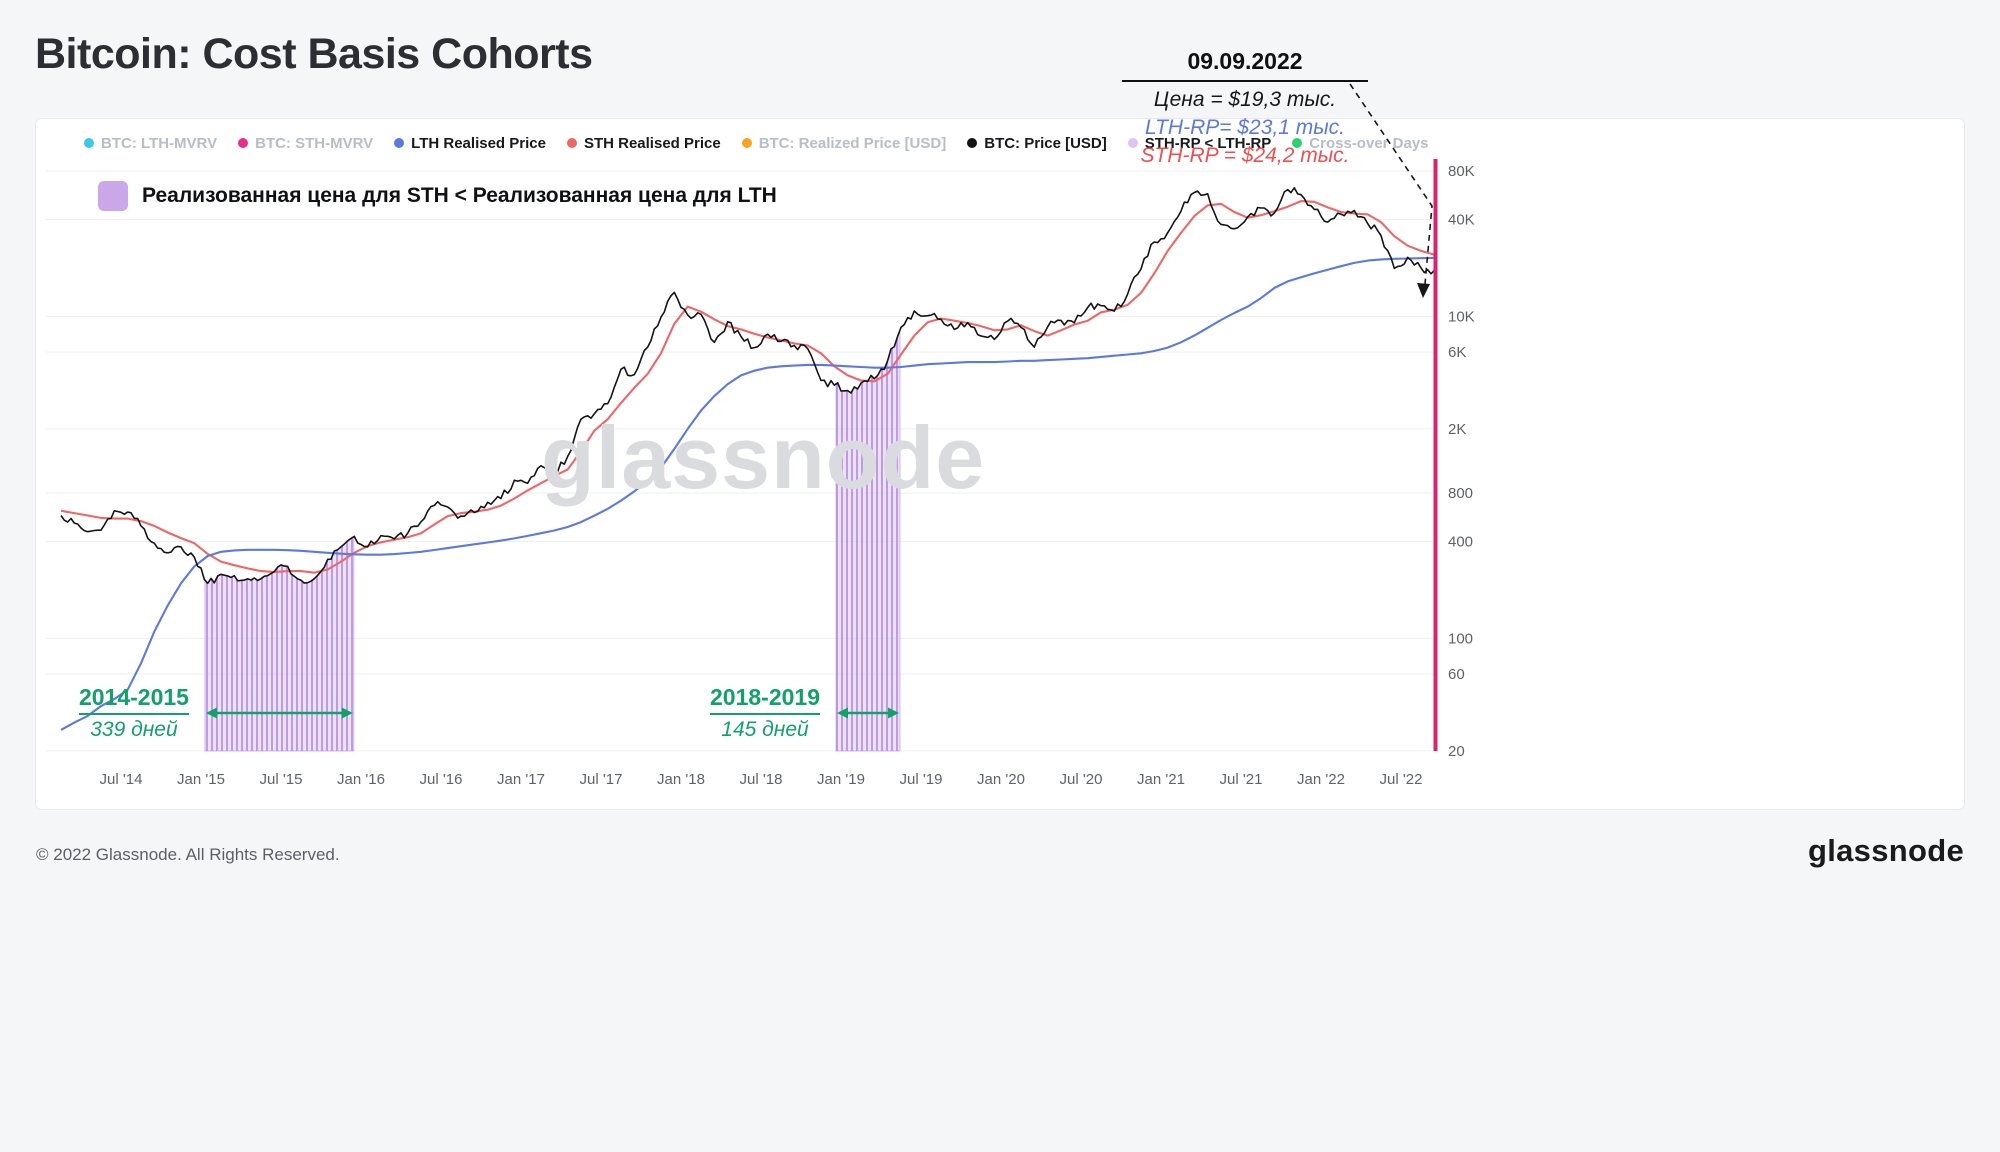 This screenshot has height=1152, width=2000. What do you see at coordinates (652, 143) in the screenshot?
I see `legend-label: STH Realised Price` at bounding box center [652, 143].